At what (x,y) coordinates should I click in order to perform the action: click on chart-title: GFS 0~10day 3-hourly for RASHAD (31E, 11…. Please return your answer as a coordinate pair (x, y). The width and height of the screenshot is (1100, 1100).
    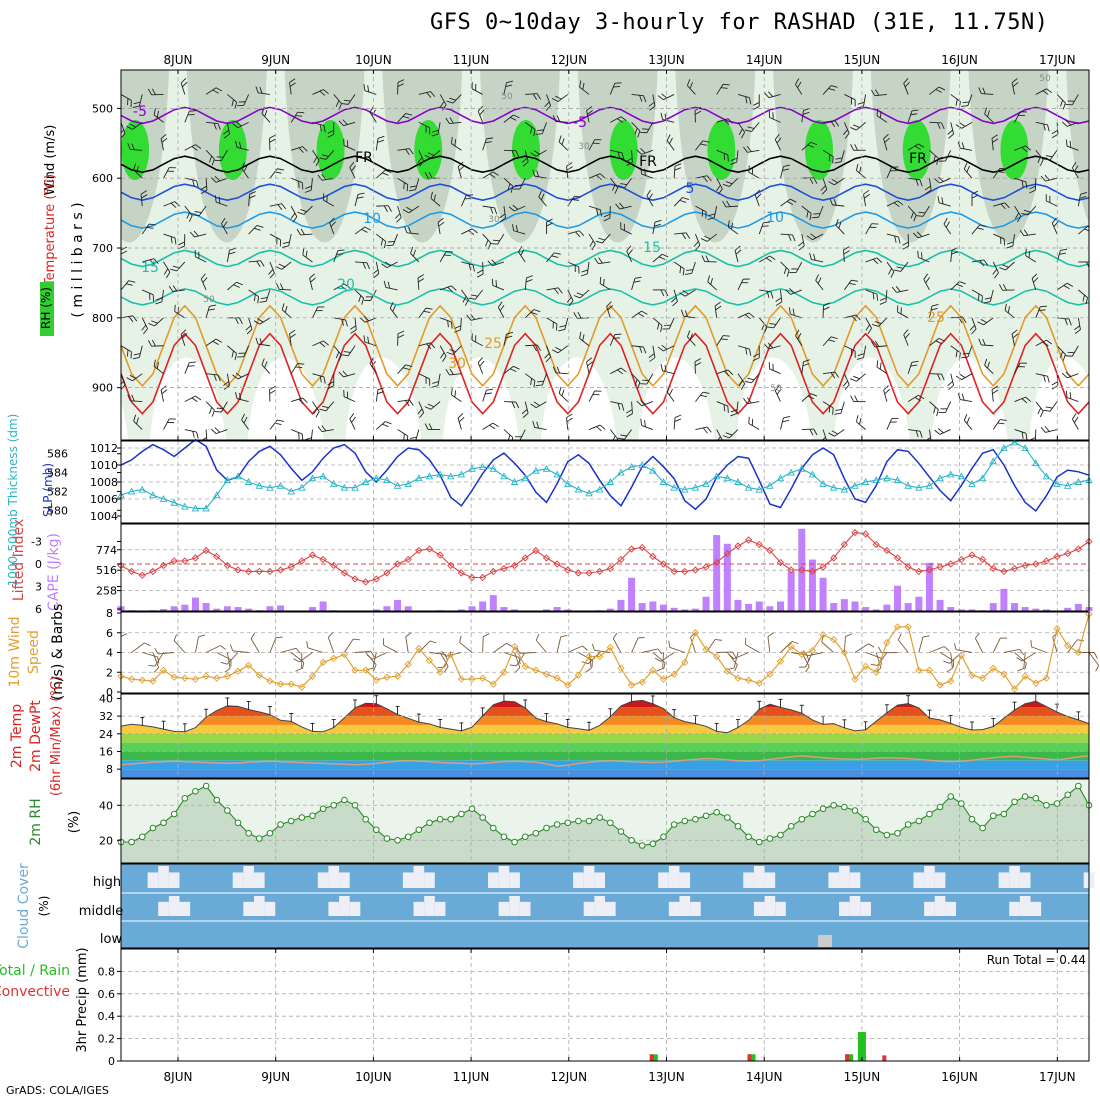
    Looking at the image, I should click on (739, 22).